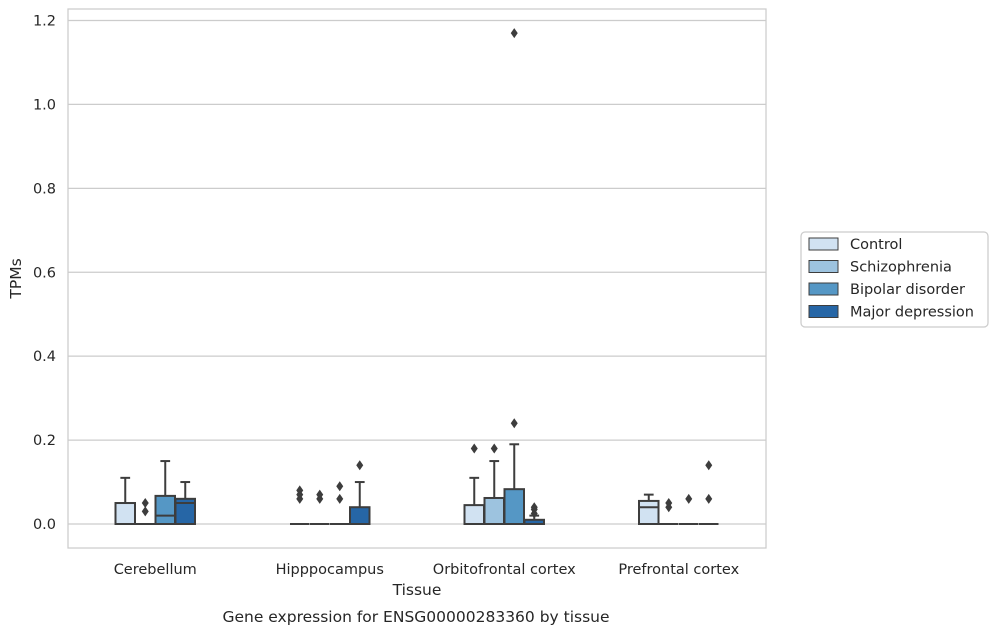 Image resolution: width=997 pixels, height=634 pixels. I want to click on x-axis-label: Tissue, so click(417, 590).